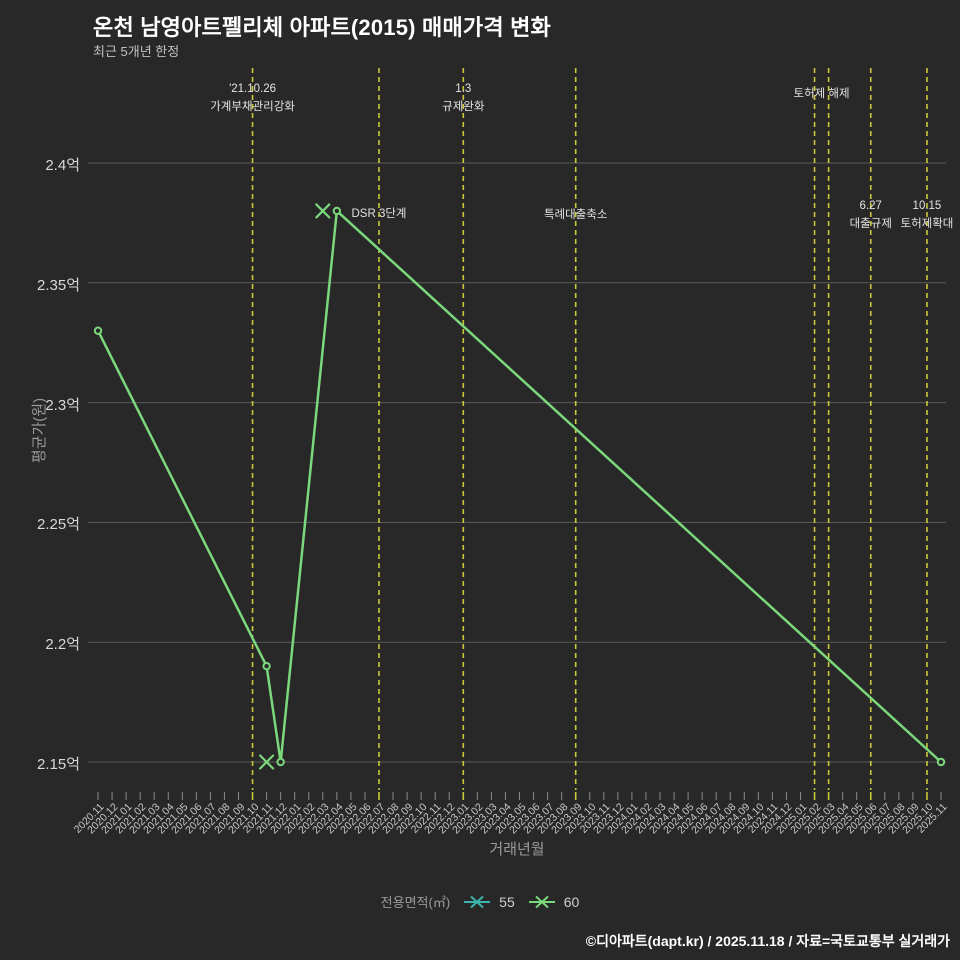  I want to click on event-annotation: 특례대출축소, so click(576, 215).